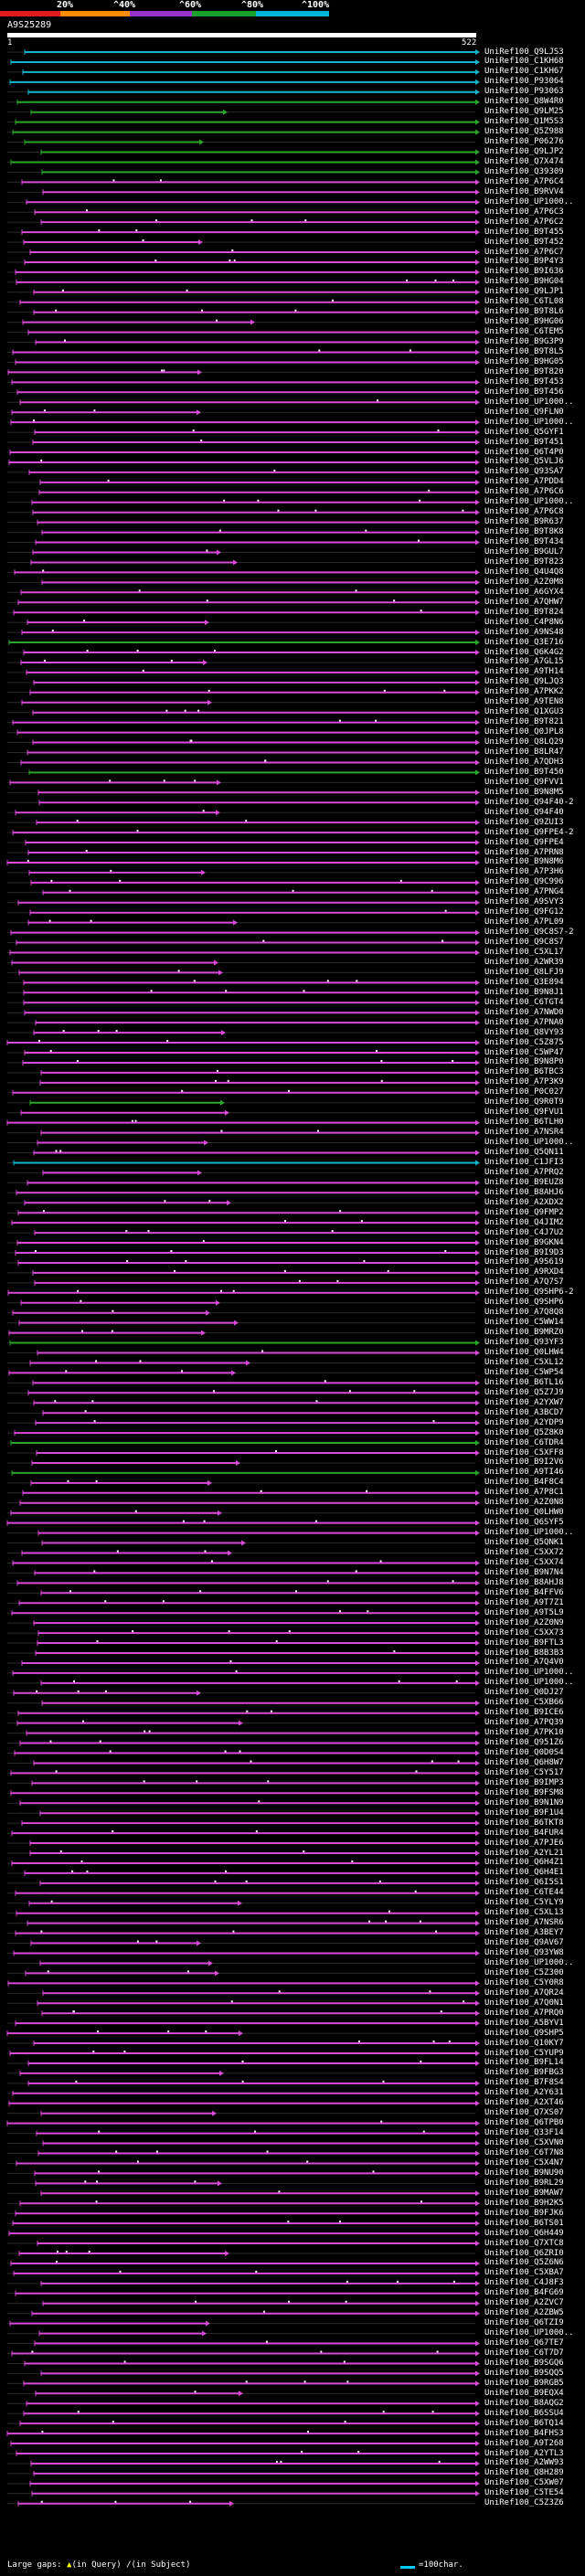 This screenshot has height=2576, width=585. Describe the element at coordinates (524, 1372) in the screenshot. I see `hit-name-link: UniRef100_C5WP54` at that location.